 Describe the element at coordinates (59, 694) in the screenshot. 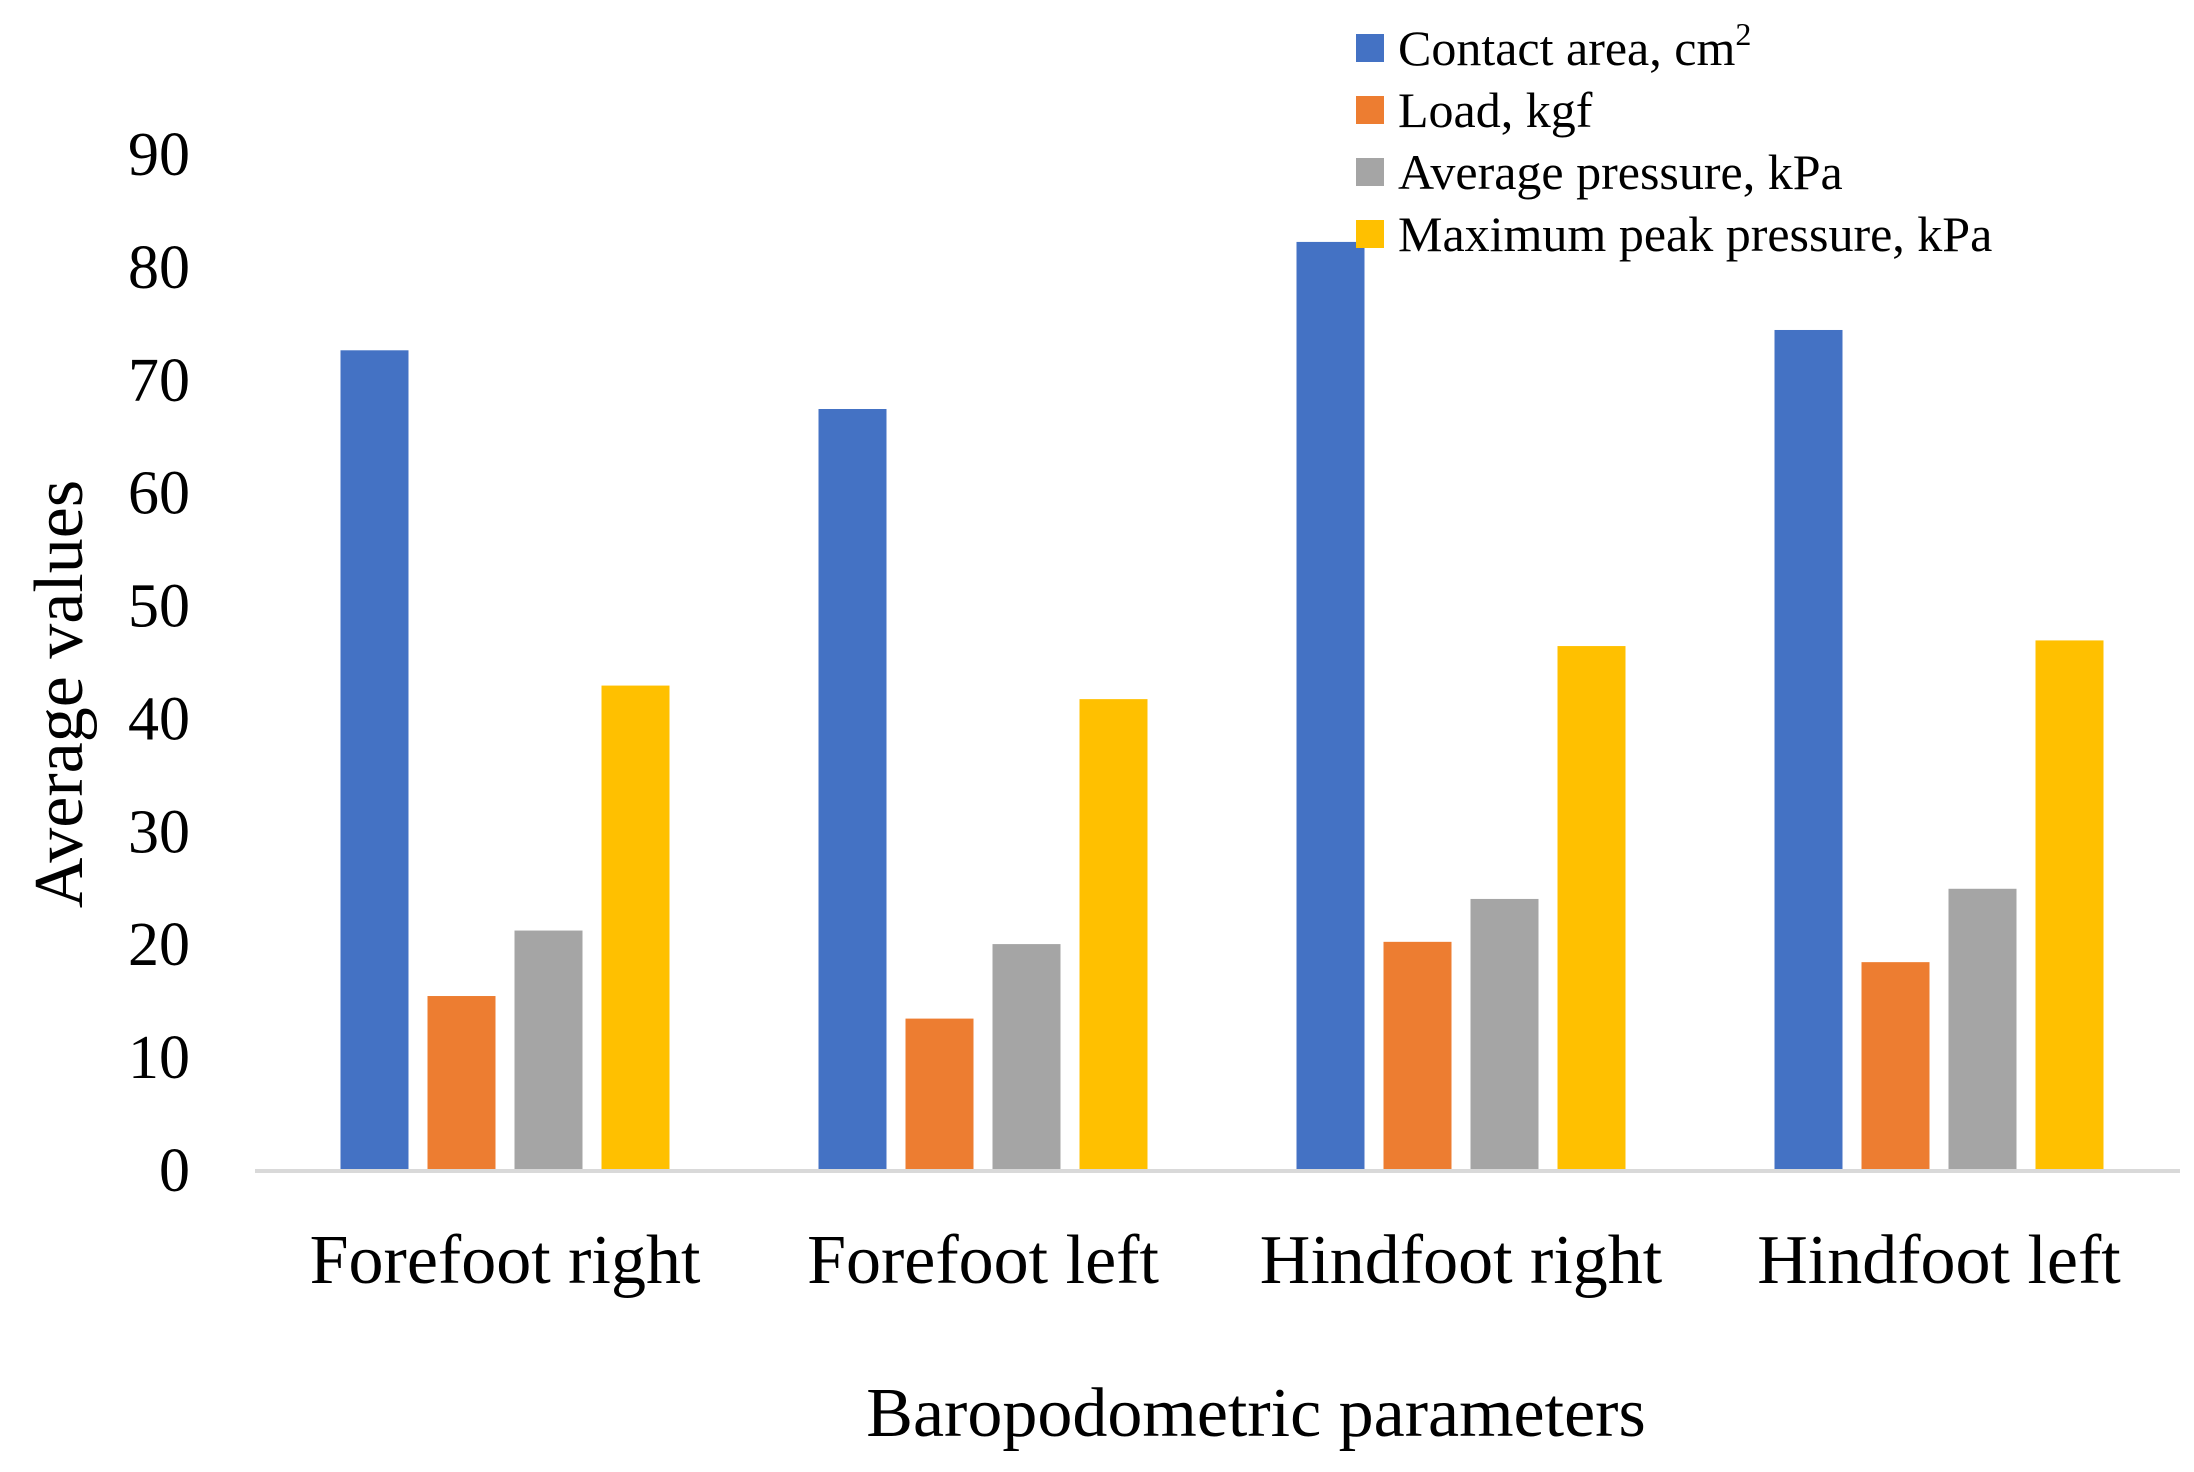

I see `y-axis-title: Average values` at that location.